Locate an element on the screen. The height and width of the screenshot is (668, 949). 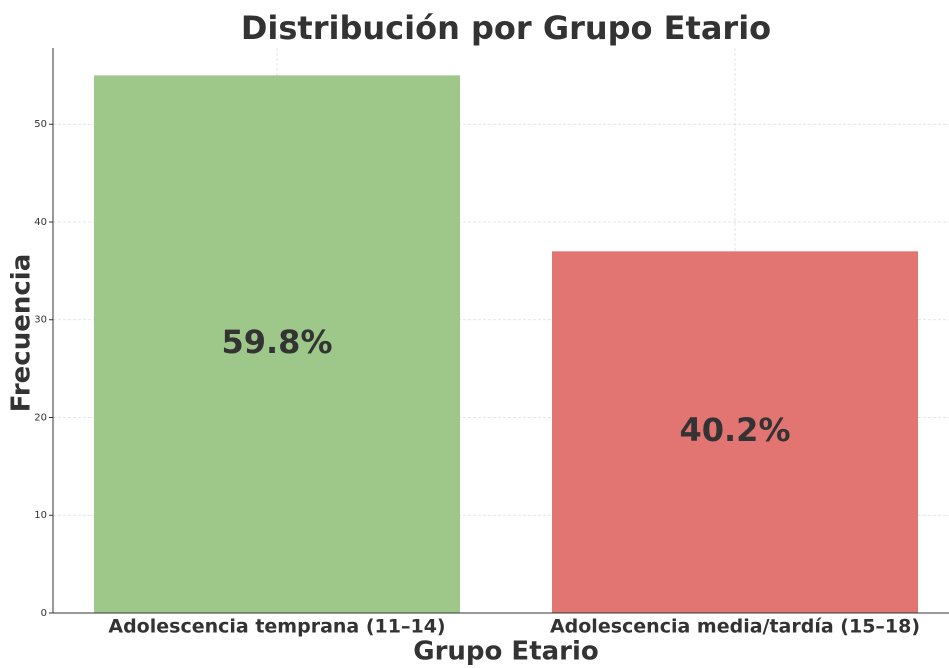
y-tick-label: 40 is located at coordinates (40, 222).